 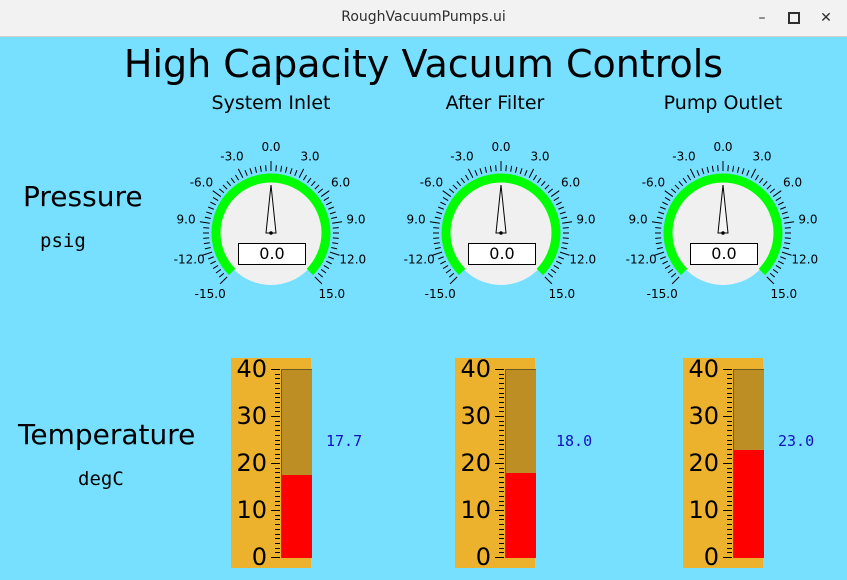 I want to click on thermometer-system-inlet: 40 30 20 10 0, so click(x=271, y=464).